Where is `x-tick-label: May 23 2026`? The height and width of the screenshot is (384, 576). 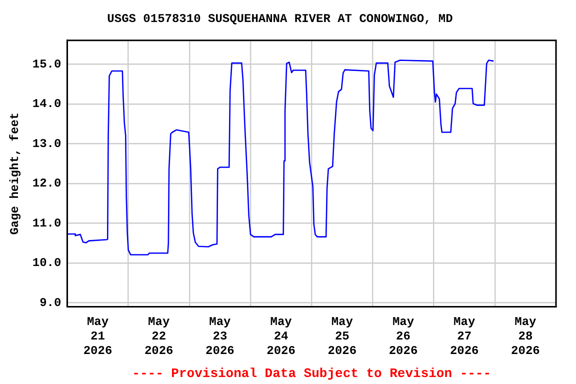
x-tick-label: May 23 2026 is located at coordinates (220, 336).